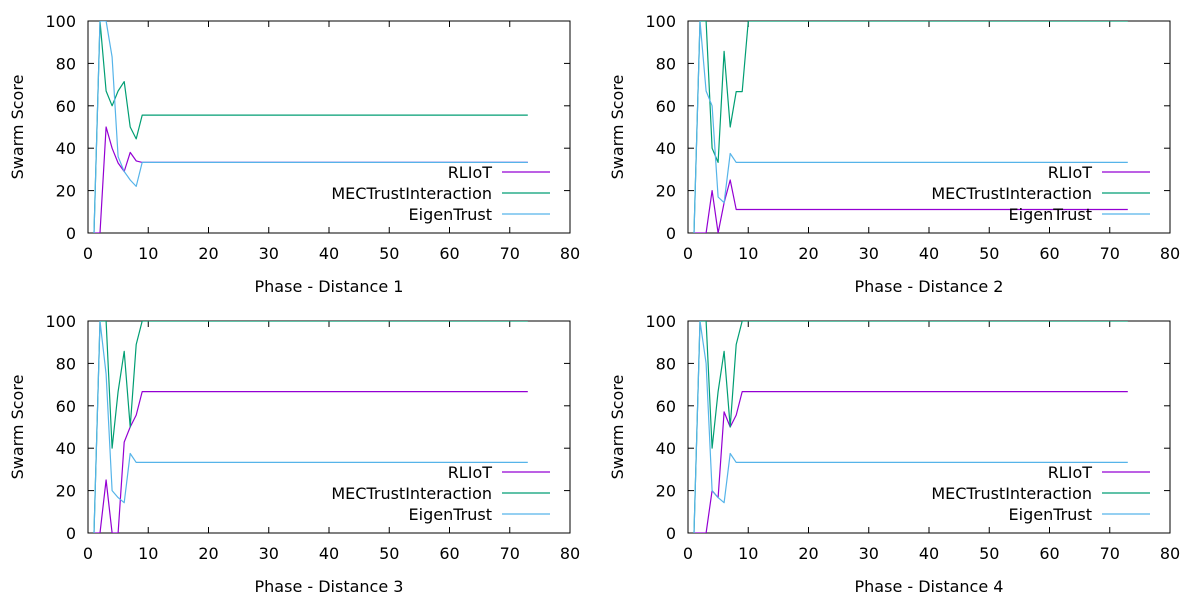 The width and height of the screenshot is (1200, 600). Describe the element at coordinates (929, 586) in the screenshot. I see `x-axis-label: Phase - Distance 4` at that location.